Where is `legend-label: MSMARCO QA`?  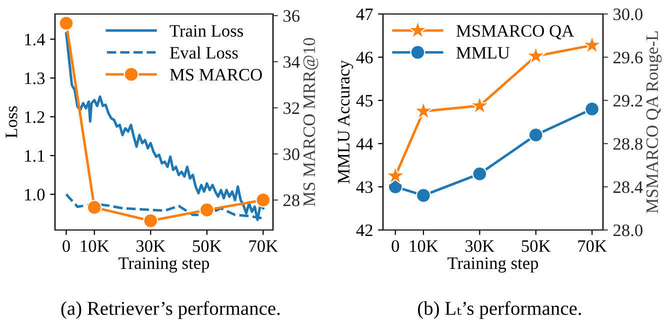 legend-label: MSMARCO QA is located at coordinates (515, 32).